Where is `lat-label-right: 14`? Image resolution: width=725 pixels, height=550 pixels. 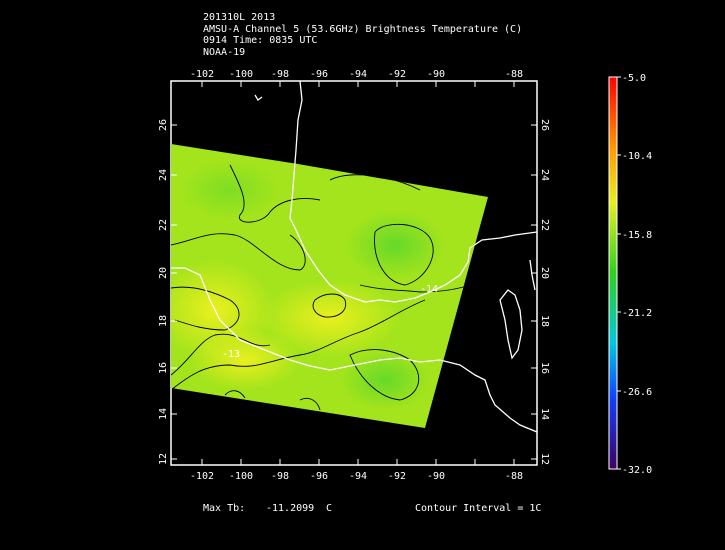 lat-label-right: 14 is located at coordinates (544, 414).